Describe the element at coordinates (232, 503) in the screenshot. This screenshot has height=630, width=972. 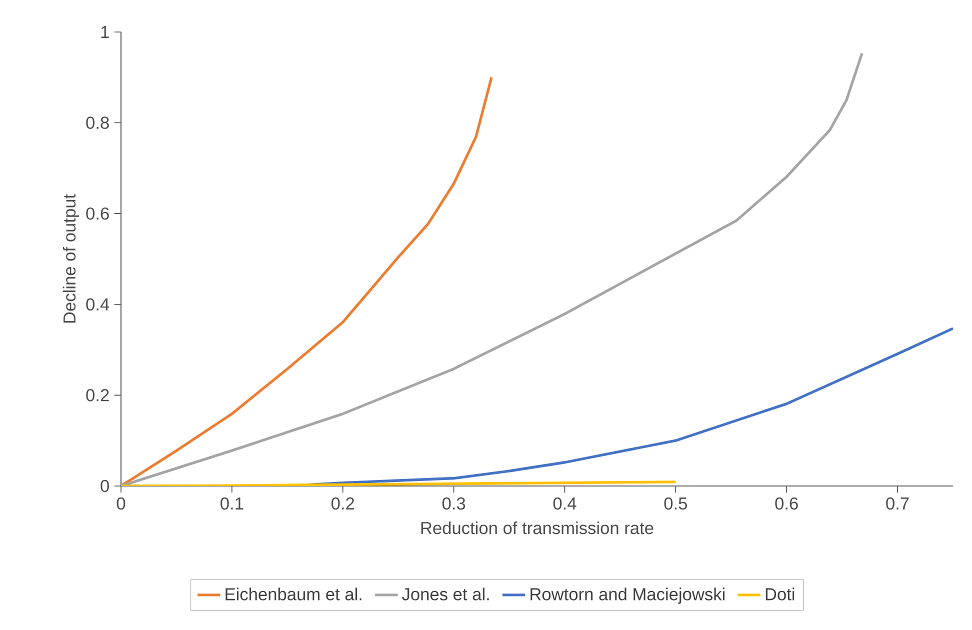
I see `x-tick-label: 0.1` at that location.